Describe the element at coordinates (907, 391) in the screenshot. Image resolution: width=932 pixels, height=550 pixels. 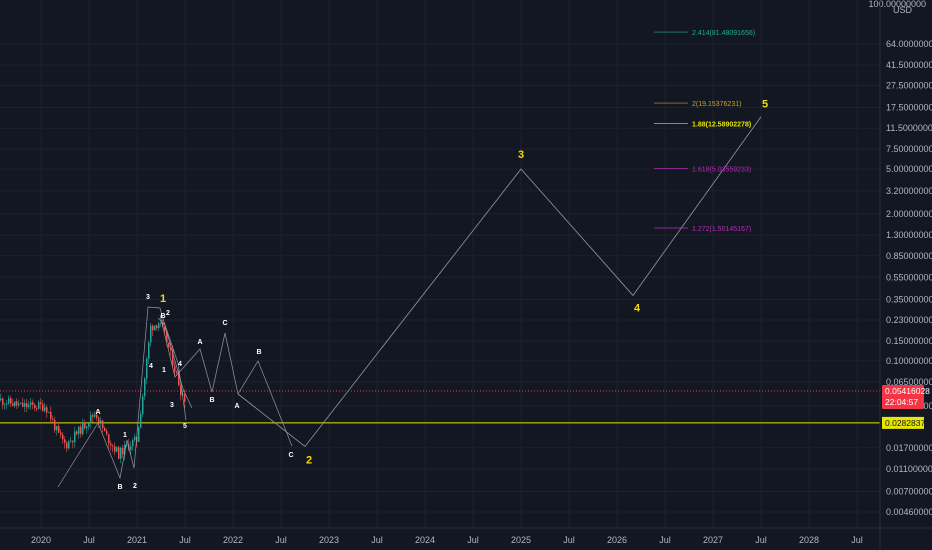
I see `current-price-label: 0.05416028` at that location.